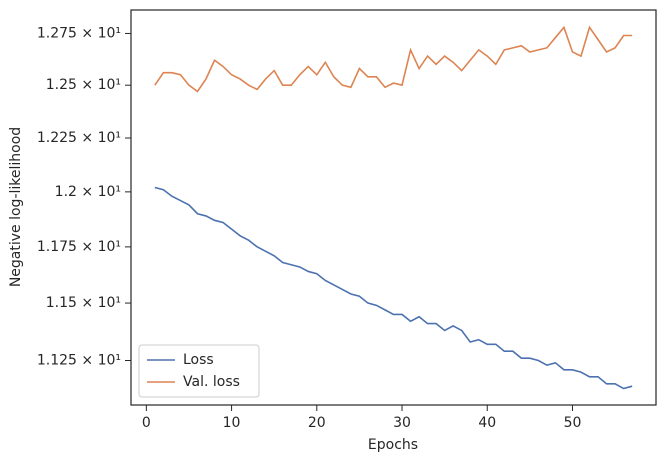 This screenshot has height=463, width=667. Describe the element at coordinates (487, 423) in the screenshot. I see `x-tick-label: 40` at that location.